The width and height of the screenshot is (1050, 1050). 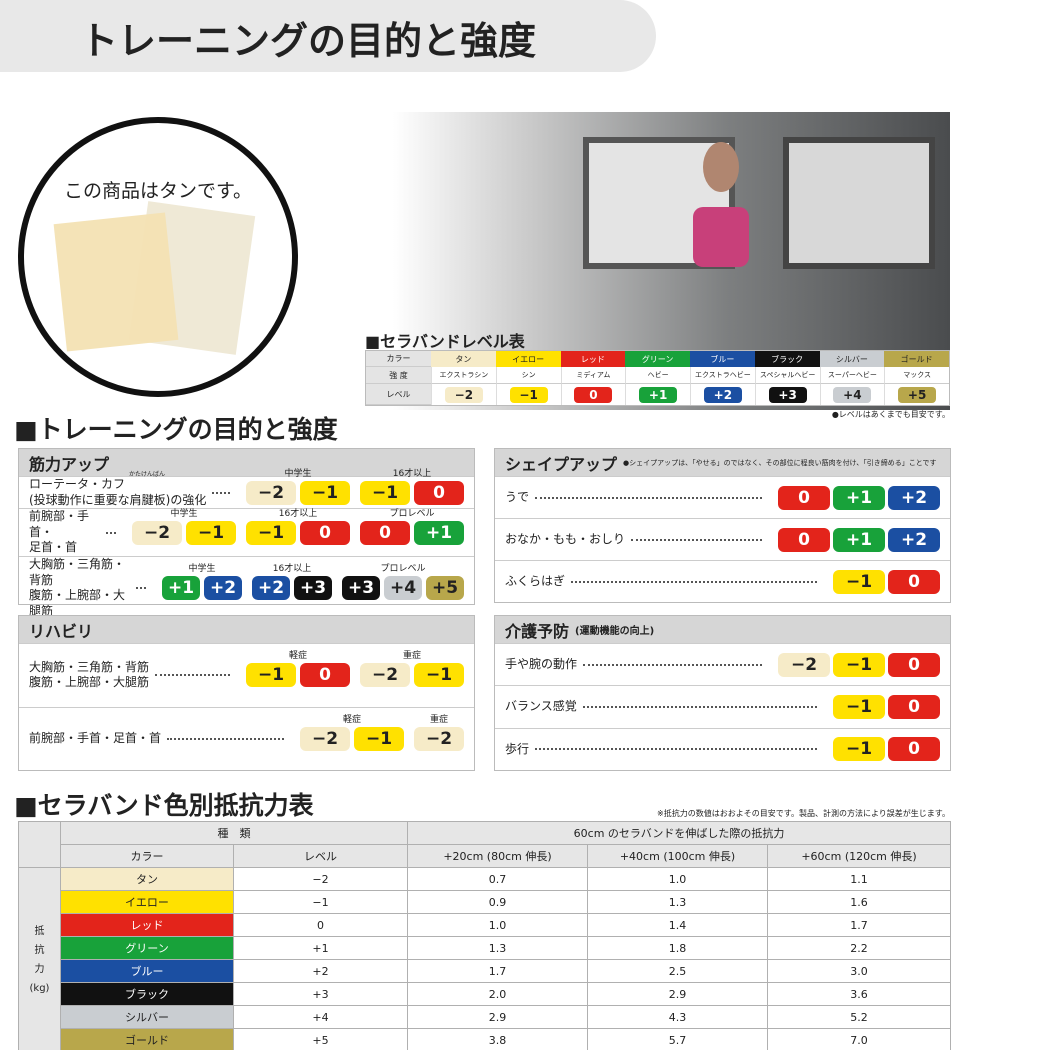 What do you see at coordinates (184, 527) in the screenshot?
I see `chip-group: 中学生 −2 −1` at bounding box center [184, 527].